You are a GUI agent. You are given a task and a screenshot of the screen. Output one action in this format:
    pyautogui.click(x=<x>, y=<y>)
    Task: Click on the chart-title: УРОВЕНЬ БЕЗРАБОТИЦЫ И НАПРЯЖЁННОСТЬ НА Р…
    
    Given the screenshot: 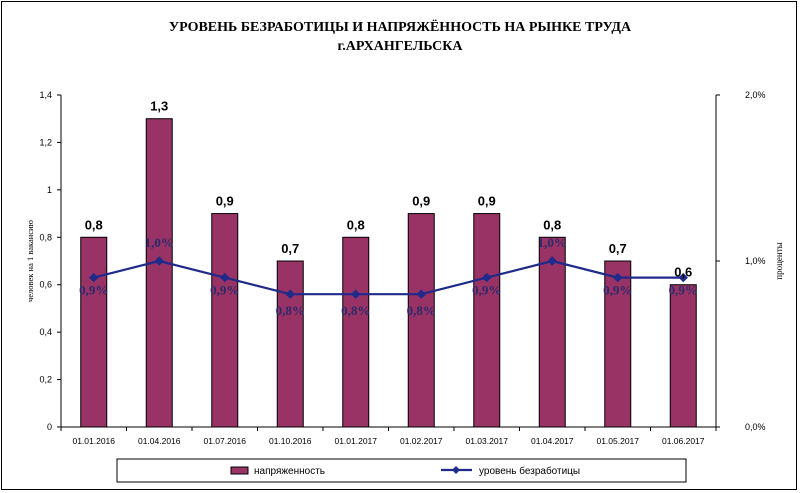 What is the action you would take?
    pyautogui.click(x=400, y=37)
    